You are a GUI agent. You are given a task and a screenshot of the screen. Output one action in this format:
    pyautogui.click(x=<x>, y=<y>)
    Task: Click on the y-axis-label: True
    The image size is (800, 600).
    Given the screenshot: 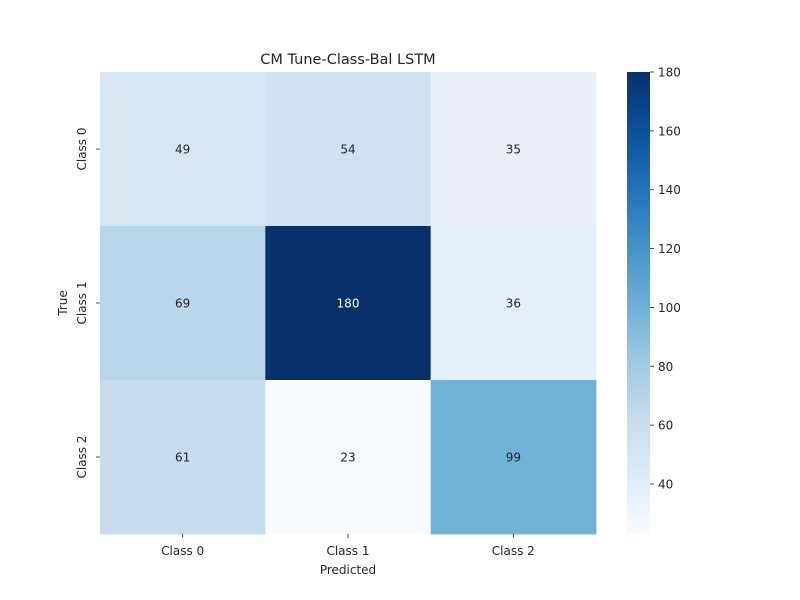 What is the action you would take?
    pyautogui.click(x=63, y=303)
    